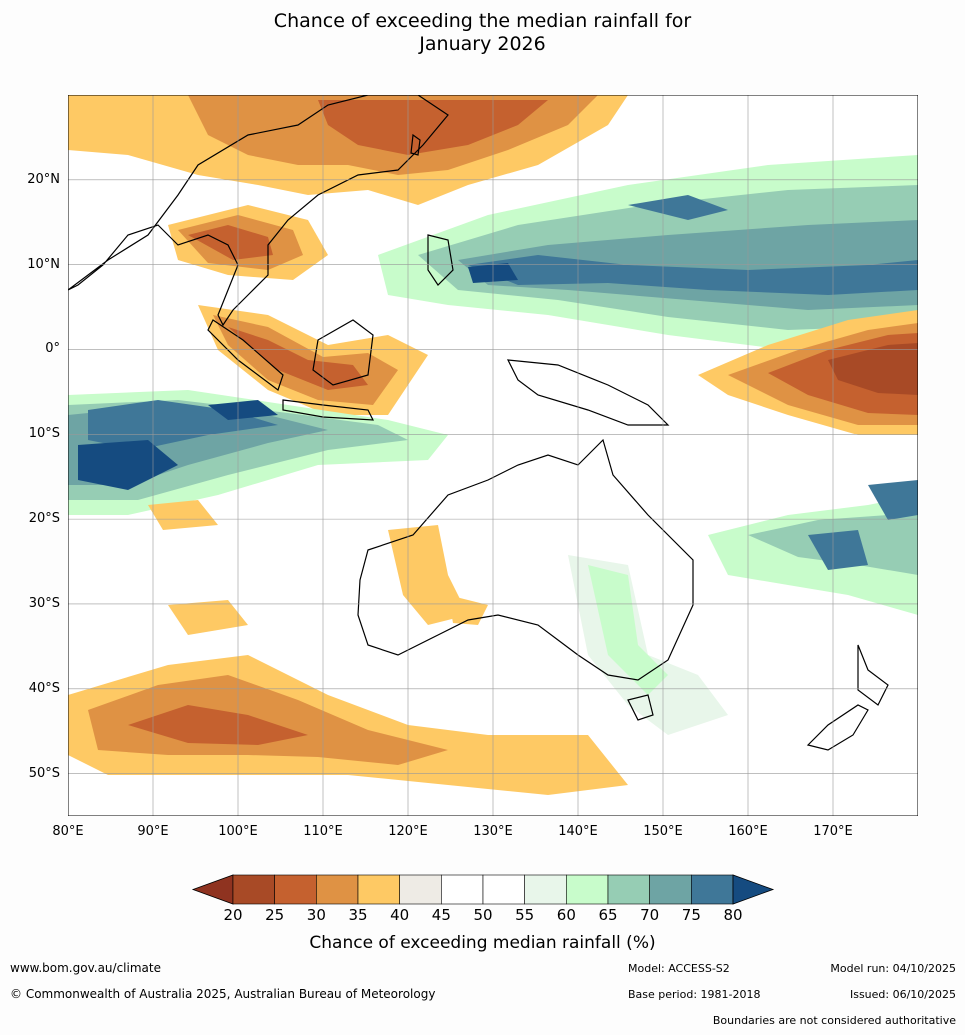 The height and width of the screenshot is (1035, 965). I want to click on longitude-label: 120°E, so click(408, 831).